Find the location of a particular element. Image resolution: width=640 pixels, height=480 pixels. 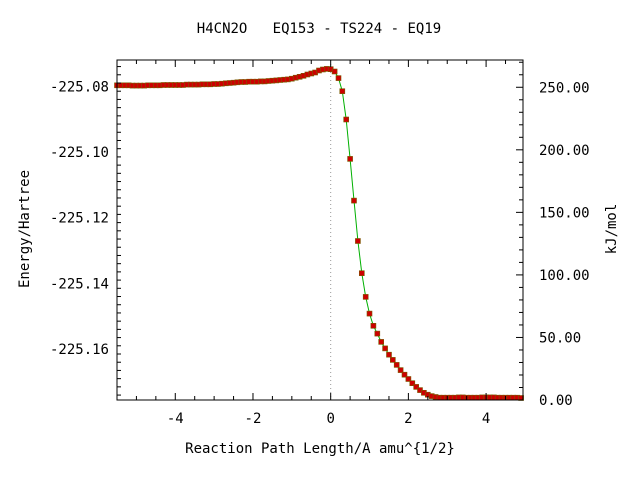

y2-tick-label: 50.00 is located at coordinates (560, 338).